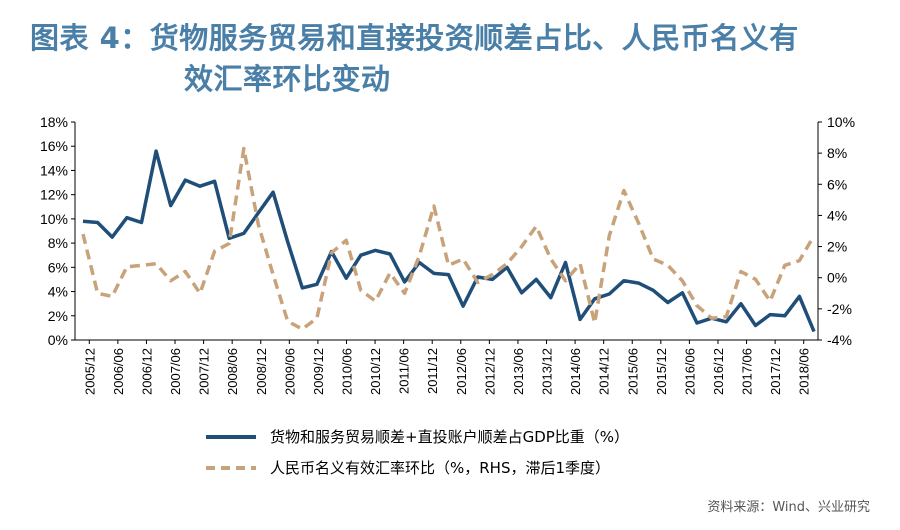 This screenshot has height=530, width=900. Describe the element at coordinates (375, 371) in the screenshot. I see `x-tick-label: 2010/12` at that location.